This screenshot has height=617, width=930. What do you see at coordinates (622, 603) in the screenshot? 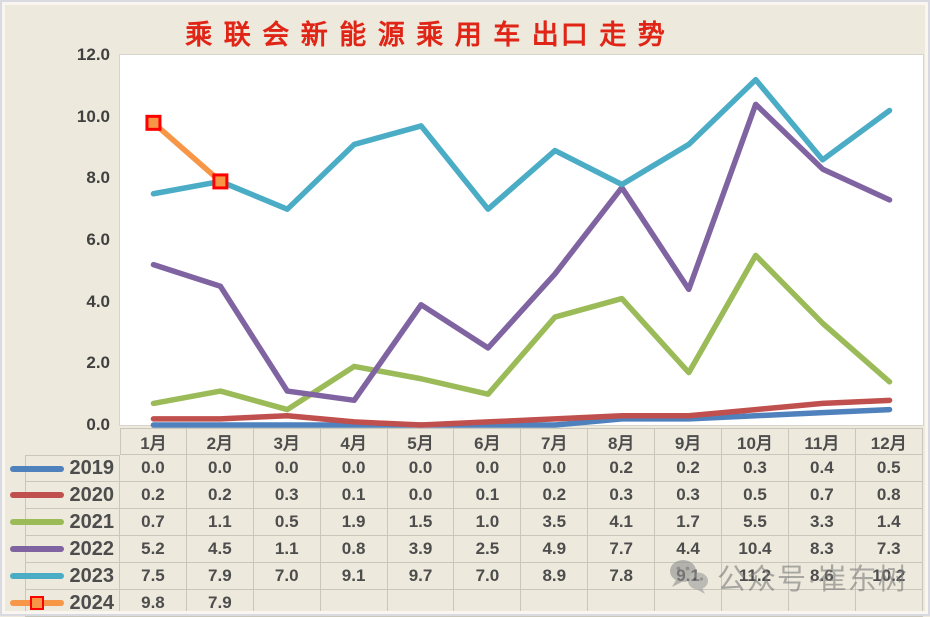
I see `value-2024-m8` at bounding box center [622, 603].